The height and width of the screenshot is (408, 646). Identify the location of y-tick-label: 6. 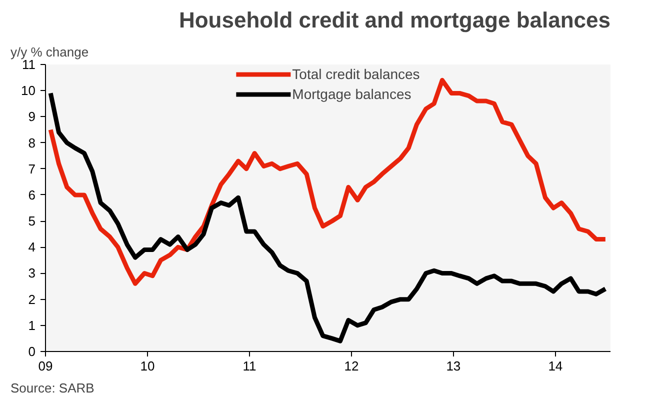
(32, 194).